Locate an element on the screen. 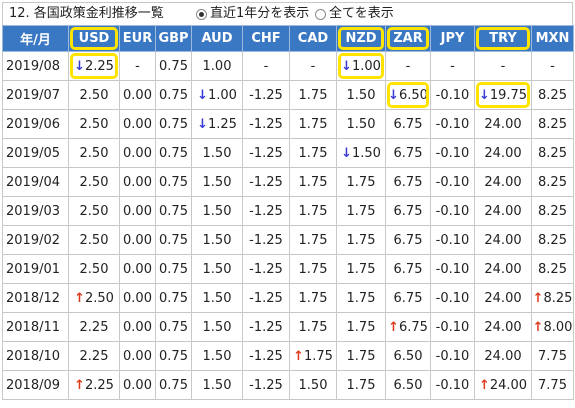 This screenshot has height=408, width=575. rate-cell-zar: ↓6.50 is located at coordinates (408, 95).